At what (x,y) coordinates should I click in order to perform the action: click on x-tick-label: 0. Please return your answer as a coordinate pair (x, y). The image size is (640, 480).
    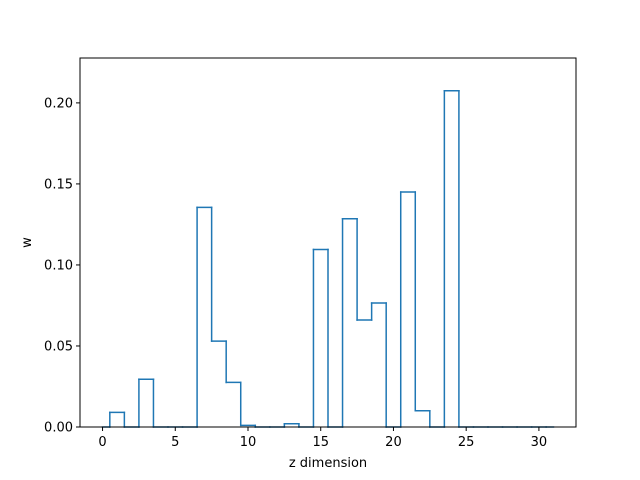
    Looking at the image, I should click on (102, 442).